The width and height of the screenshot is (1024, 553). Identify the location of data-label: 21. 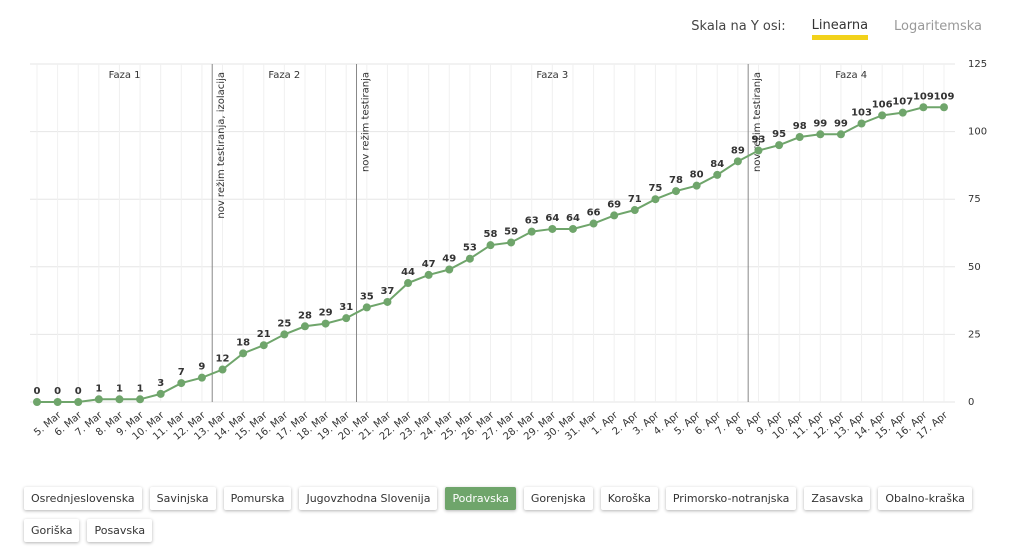
(264, 334).